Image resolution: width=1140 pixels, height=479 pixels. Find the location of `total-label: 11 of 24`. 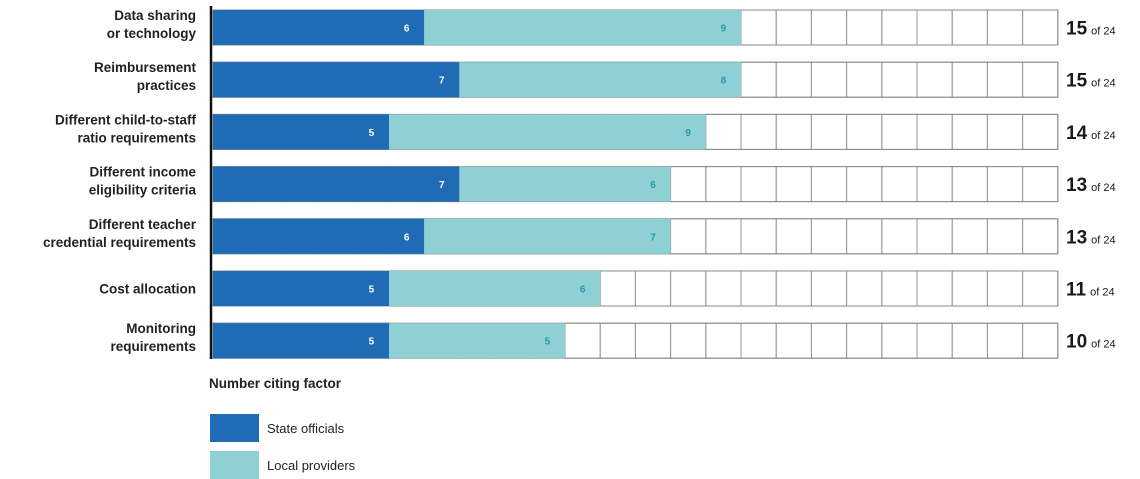

total-label: 11 of 24 is located at coordinates (1090, 290).